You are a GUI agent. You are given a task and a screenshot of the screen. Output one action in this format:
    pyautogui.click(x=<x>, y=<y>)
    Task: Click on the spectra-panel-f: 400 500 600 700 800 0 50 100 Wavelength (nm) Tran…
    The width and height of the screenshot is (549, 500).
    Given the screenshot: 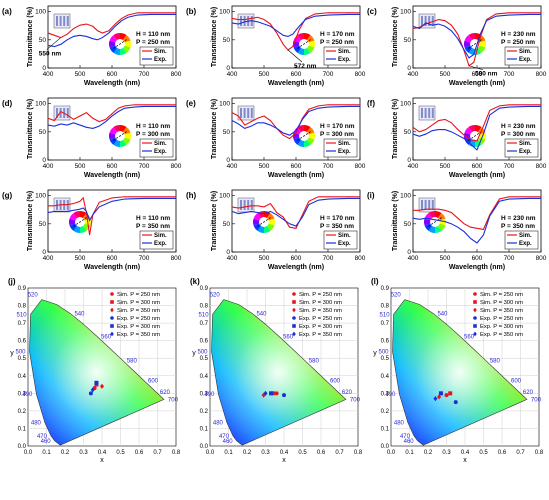 What is the action you would take?
    pyautogui.click(x=457, y=138)
    